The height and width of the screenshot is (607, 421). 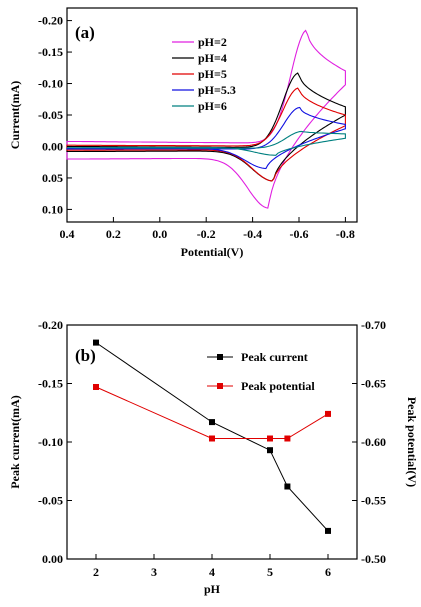 What do you see at coordinates (252, 234) in the screenshot?
I see `panel-a-x-tick-label: -0.4` at bounding box center [252, 234].